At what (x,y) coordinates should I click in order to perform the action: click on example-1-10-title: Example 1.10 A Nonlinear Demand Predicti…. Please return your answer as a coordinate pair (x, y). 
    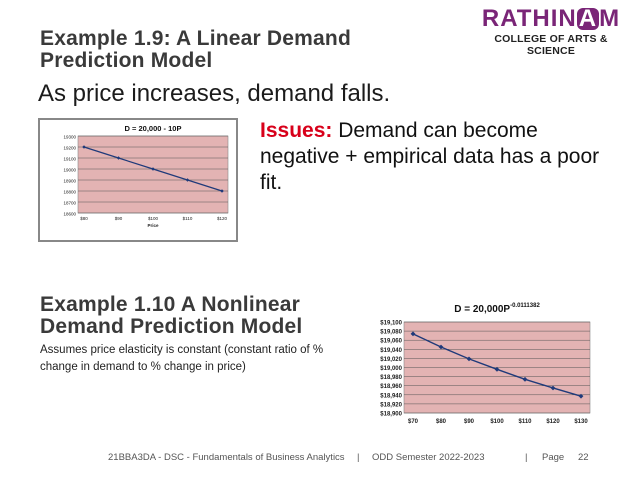
    Looking at the image, I should click on (171, 315).